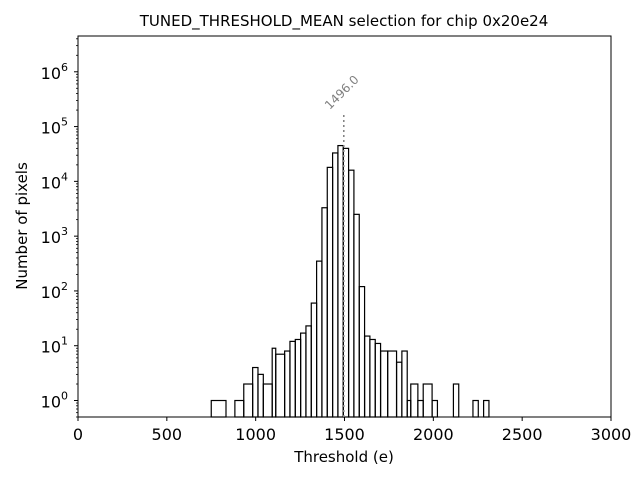  What do you see at coordinates (342, 93) in the screenshot?
I see `threshold-label: 1496.0` at bounding box center [342, 93].